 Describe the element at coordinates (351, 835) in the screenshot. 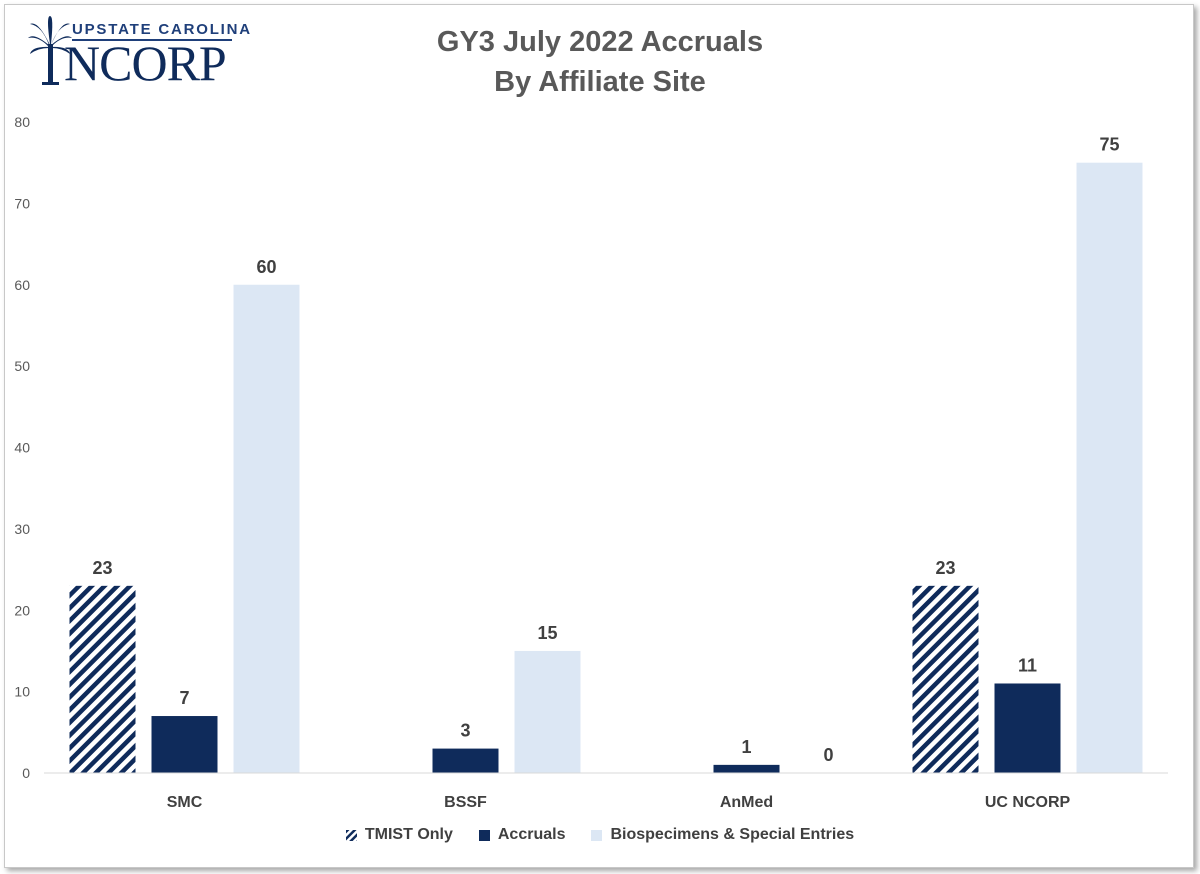

I see `legend-swatch-tmist` at that location.